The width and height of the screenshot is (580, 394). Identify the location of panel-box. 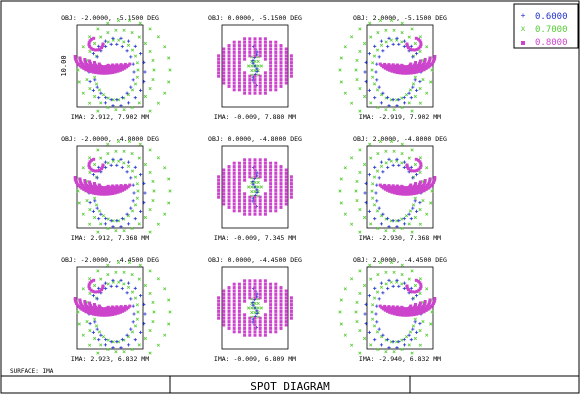
(255, 66).